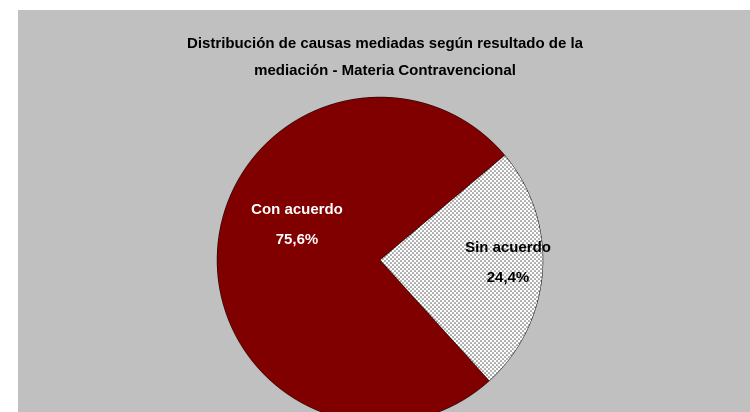 Image resolution: width=750 pixels, height=412 pixels. Describe the element at coordinates (461, 268) in the screenshot. I see `pie-slice` at that location.